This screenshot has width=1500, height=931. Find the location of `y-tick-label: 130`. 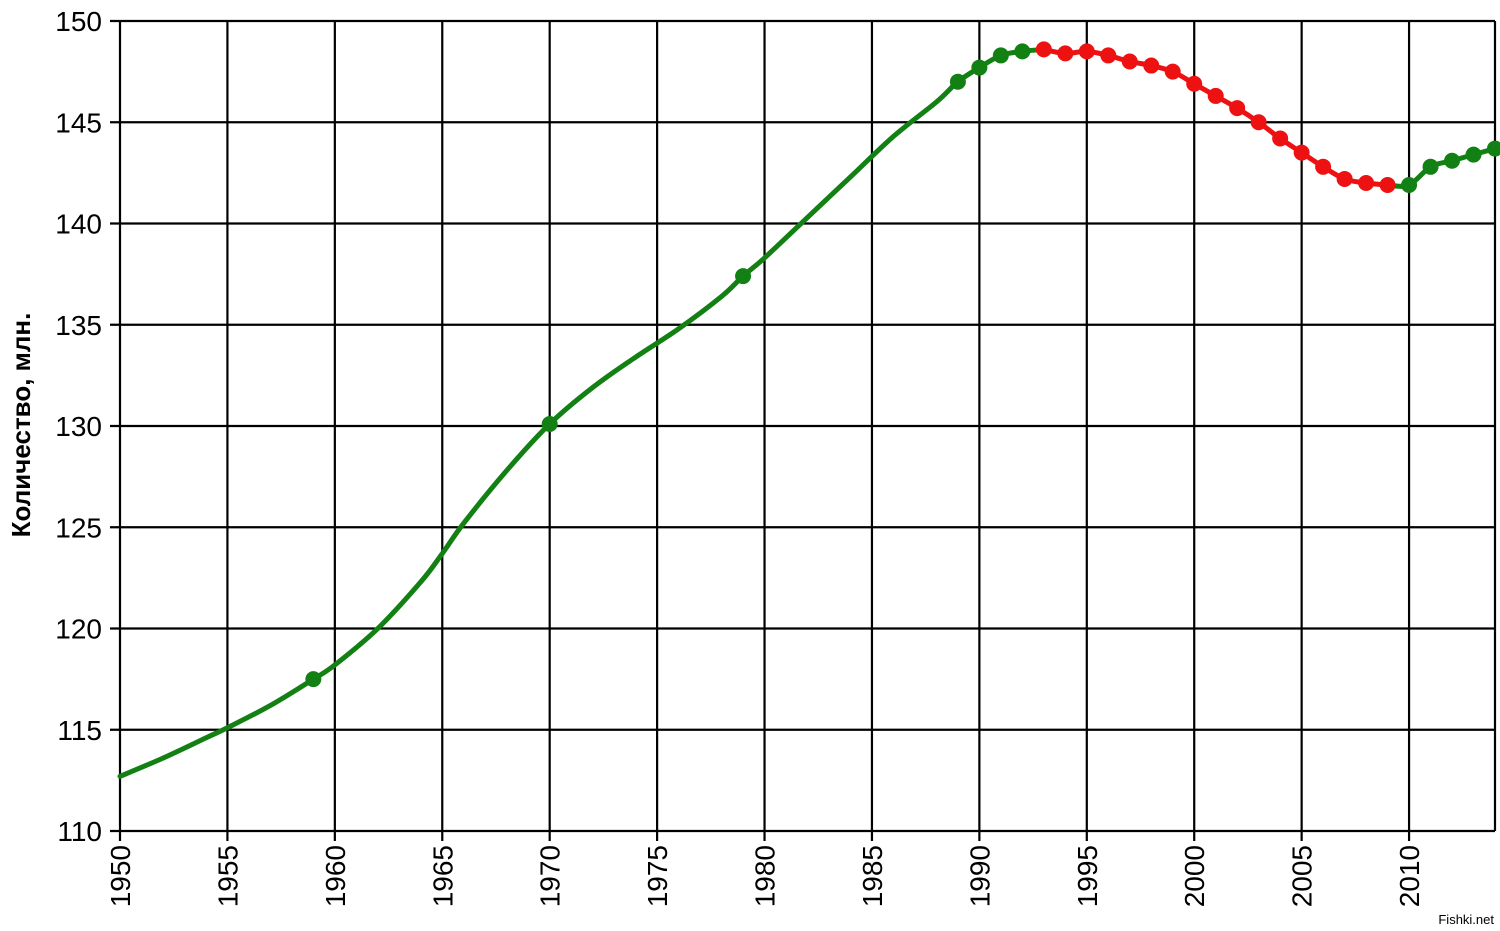

y-tick-label: 130 is located at coordinates (78, 426).